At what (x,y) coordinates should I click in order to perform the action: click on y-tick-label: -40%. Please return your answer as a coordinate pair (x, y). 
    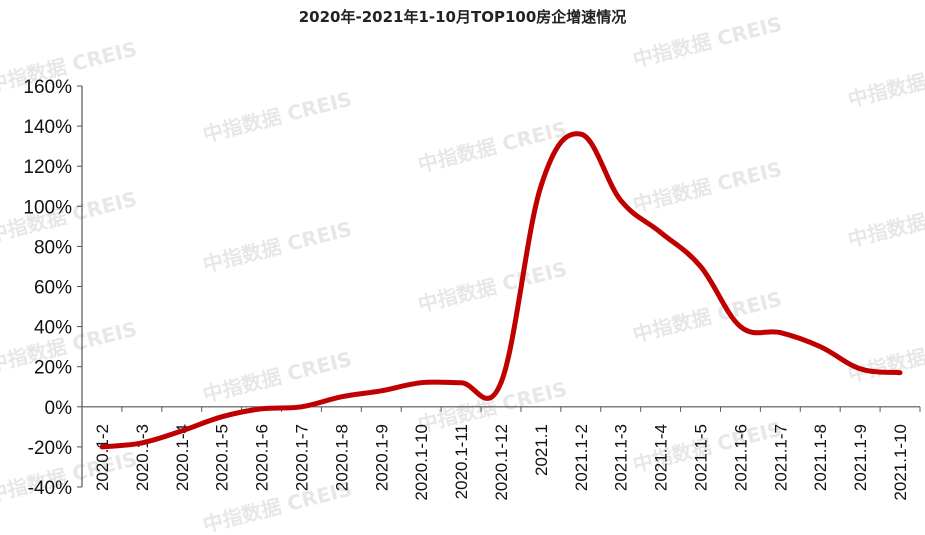
    Looking at the image, I should click on (50, 488).